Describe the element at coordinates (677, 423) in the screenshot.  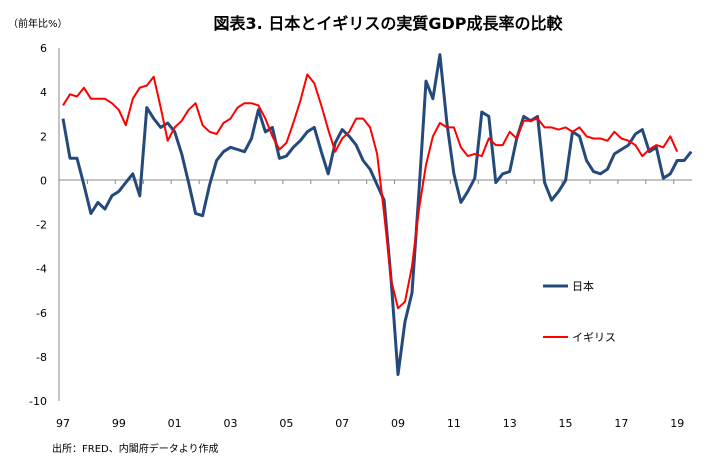
I see `x-tick-label: 19` at that location.